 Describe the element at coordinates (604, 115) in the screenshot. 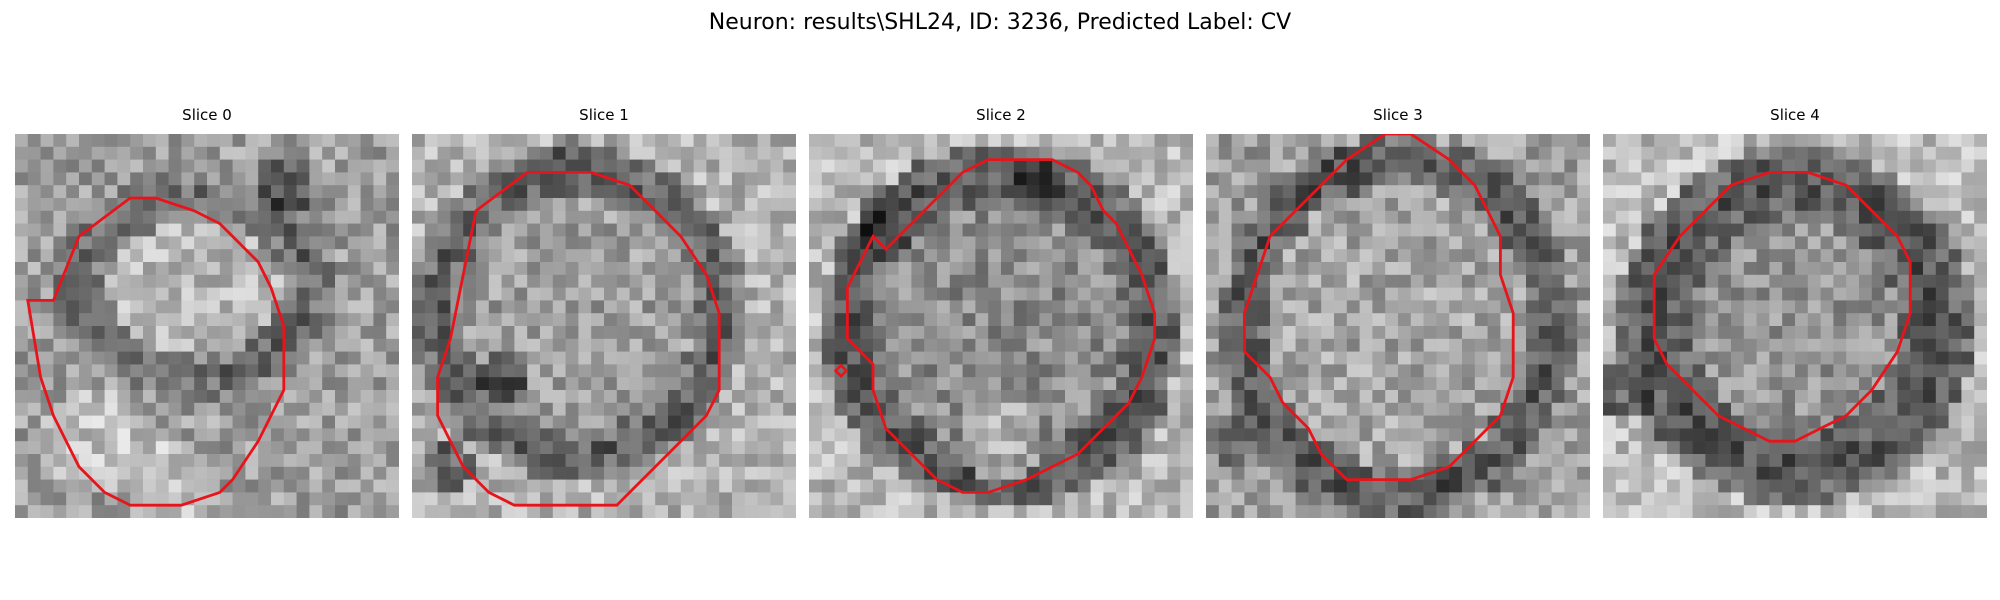

I see `slice-1-title: Slice 1` at that location.